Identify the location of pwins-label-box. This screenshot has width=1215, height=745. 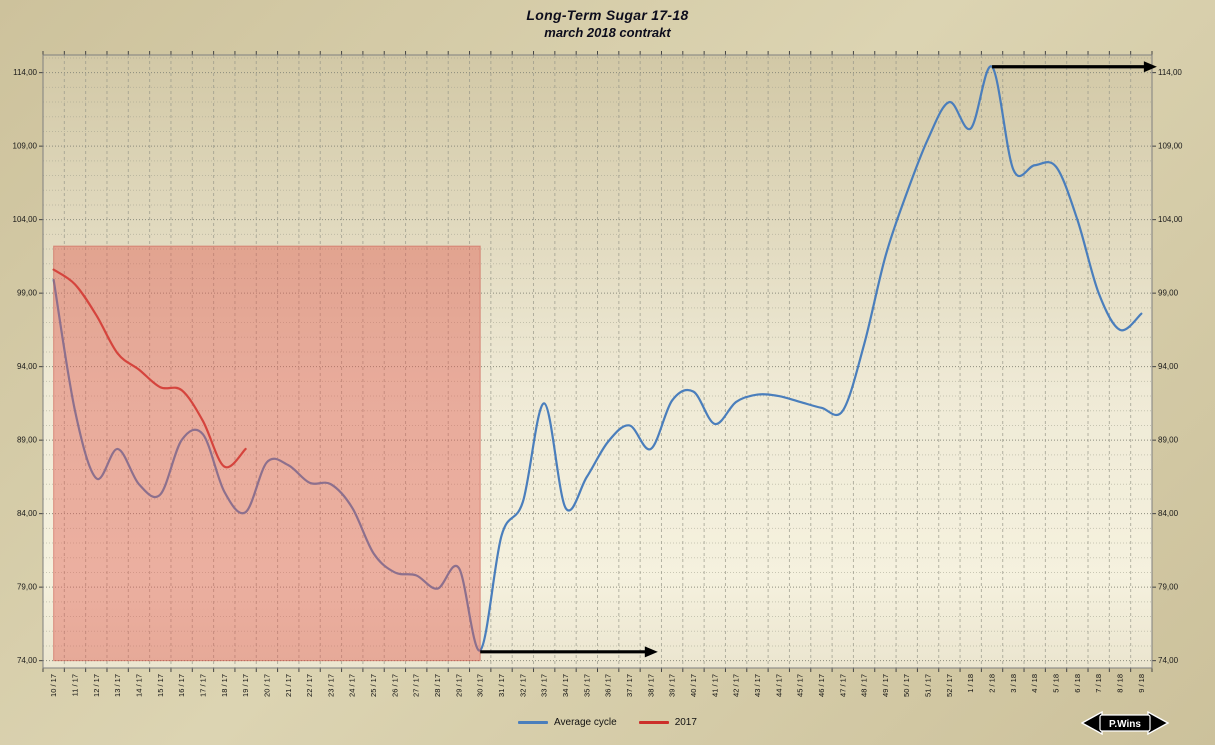
(1125, 723).